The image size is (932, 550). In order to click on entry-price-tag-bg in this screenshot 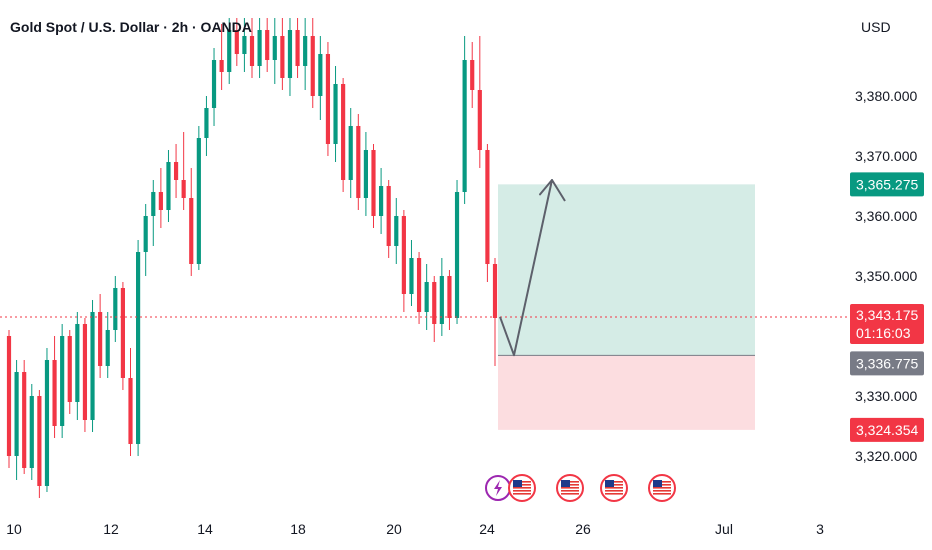, I will do `click(887, 363)`.